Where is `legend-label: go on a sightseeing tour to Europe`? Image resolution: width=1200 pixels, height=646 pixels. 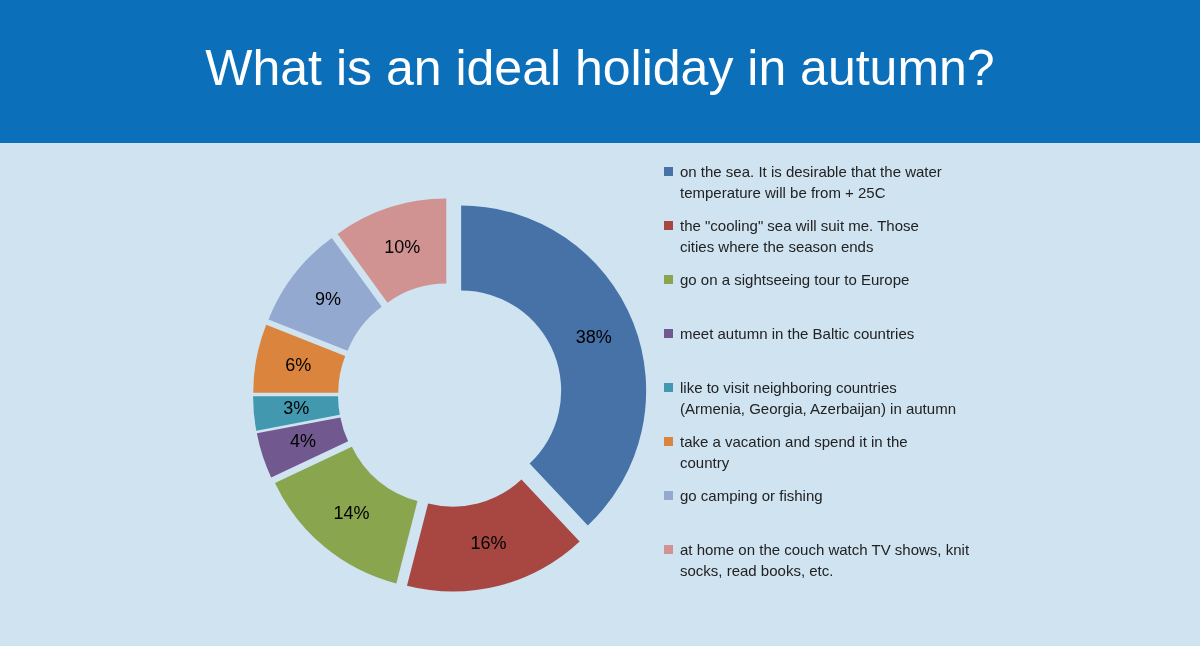
legend-label: go on a sightseeing tour to Europe is located at coordinates (795, 279).